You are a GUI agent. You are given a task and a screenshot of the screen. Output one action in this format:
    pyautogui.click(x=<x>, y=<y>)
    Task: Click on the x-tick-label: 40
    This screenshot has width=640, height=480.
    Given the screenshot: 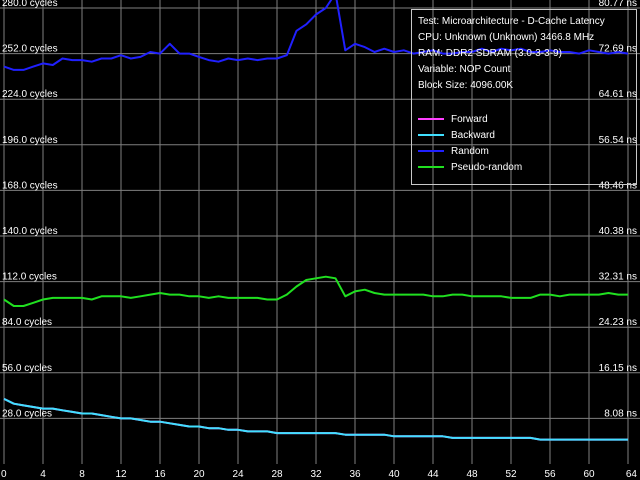 What is the action you would take?
    pyautogui.click(x=394, y=474)
    